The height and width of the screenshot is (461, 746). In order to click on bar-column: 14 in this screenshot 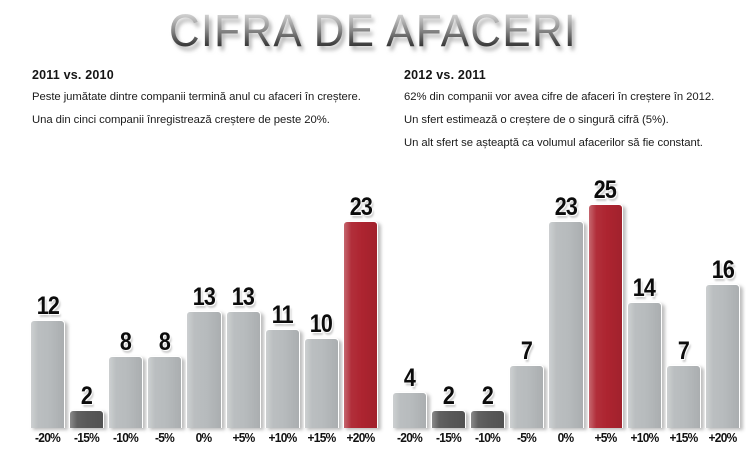, I will do `click(644, 303)`.